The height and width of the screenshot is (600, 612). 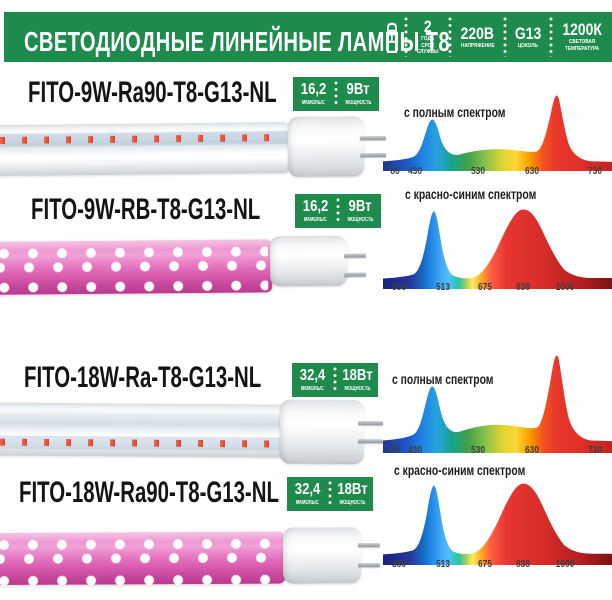 What do you see at coordinates (146, 209) in the screenshot?
I see `product-name: FITO-9W-RB-T8-G13-NL` at bounding box center [146, 209].